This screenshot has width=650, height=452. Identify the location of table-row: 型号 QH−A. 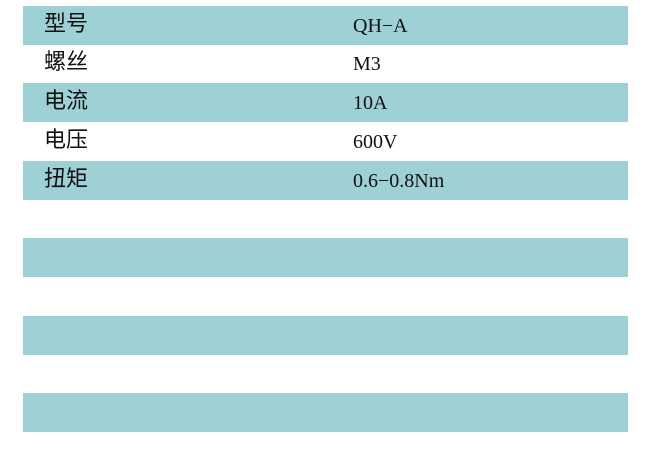
(325, 25).